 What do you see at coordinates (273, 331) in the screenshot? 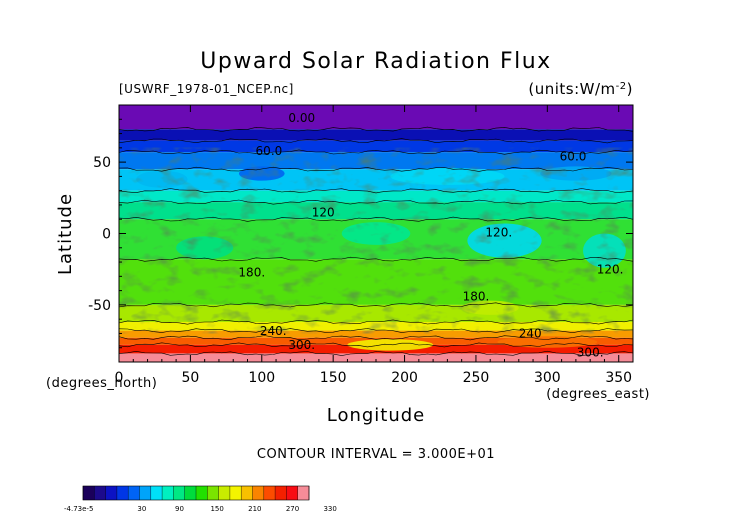
I see `contour-label: 240.` at bounding box center [273, 331].